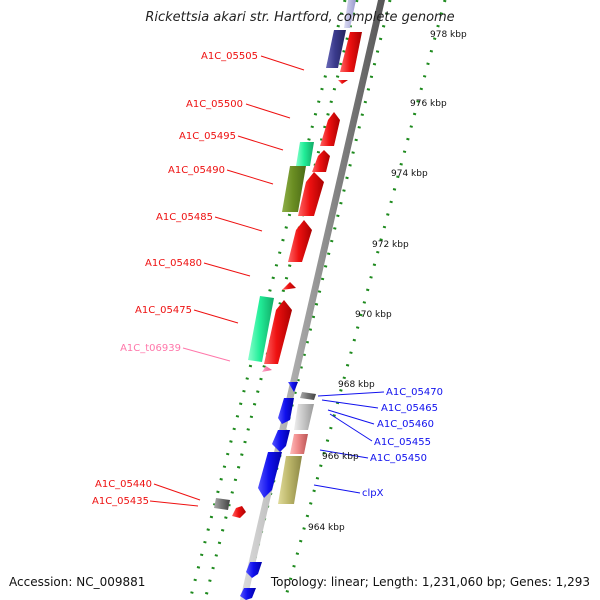 The image size is (600, 600). Describe the element at coordinates (77, 582) in the screenshot. I see `accession-text: Accession: NC_009881` at that location.